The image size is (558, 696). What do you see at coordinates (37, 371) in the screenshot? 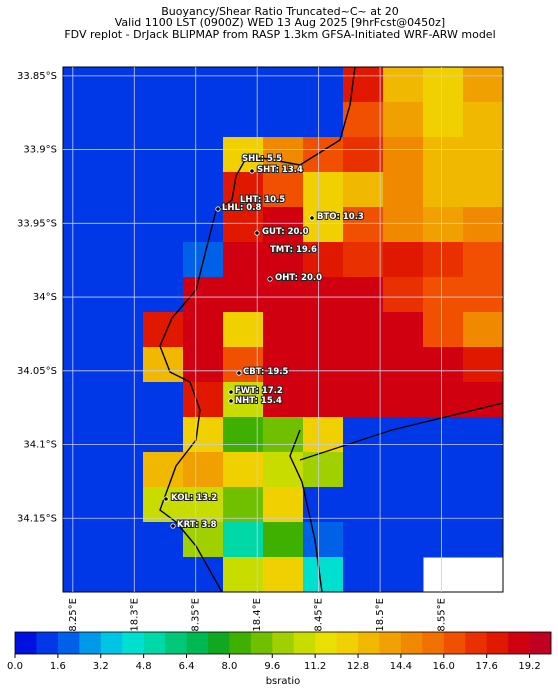
I see `y-tick-label: 34.05°S` at bounding box center [37, 371].